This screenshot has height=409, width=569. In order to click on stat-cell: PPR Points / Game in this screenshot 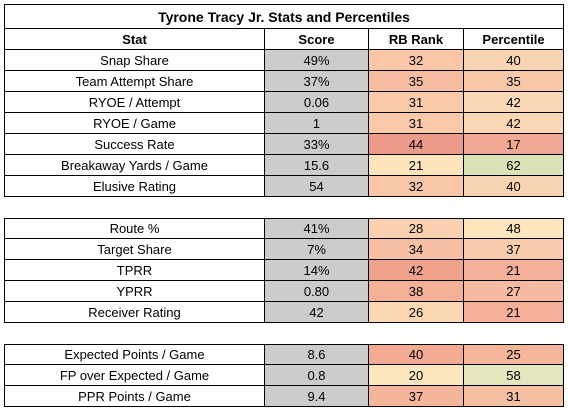, I will do `click(134, 396)`.